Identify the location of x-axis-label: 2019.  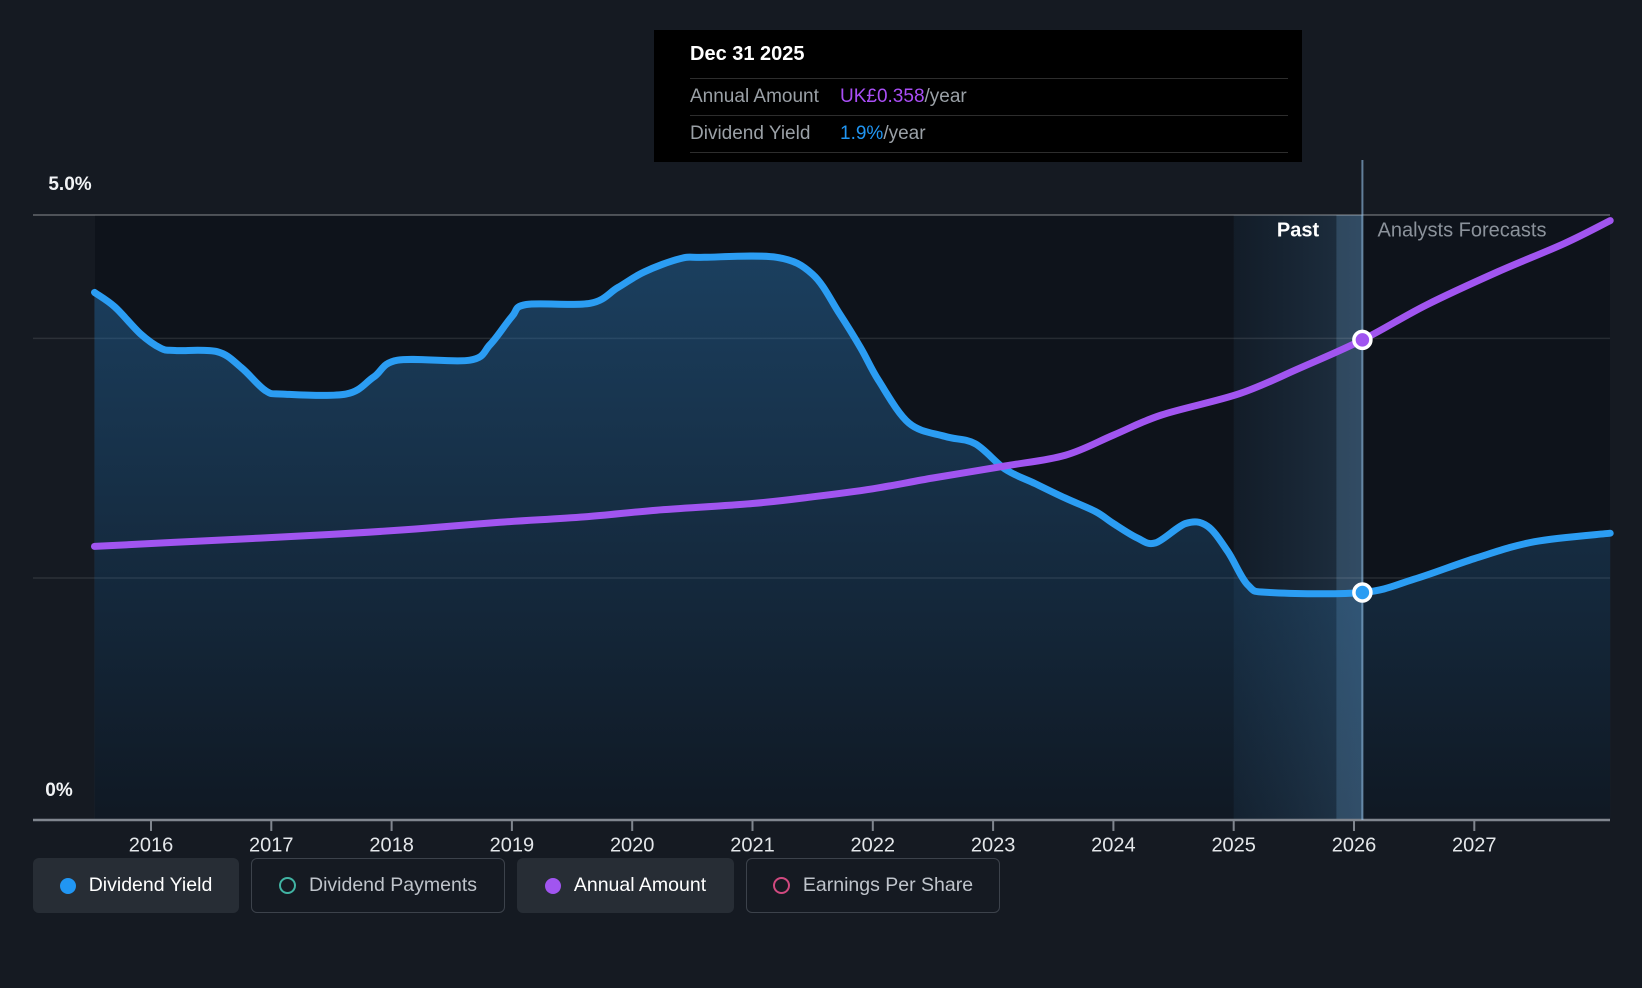
(512, 845).